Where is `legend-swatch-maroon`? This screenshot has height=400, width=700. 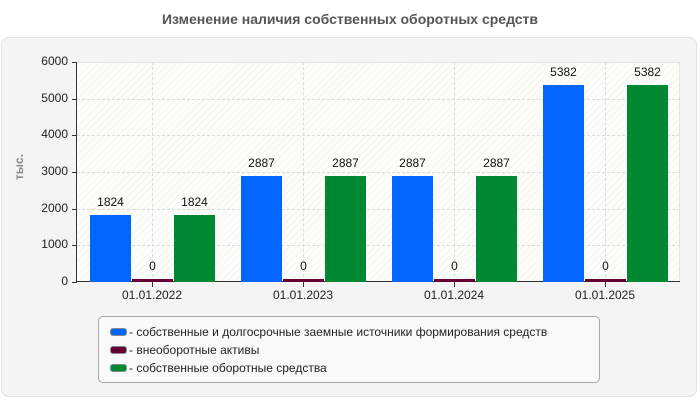
legend-swatch-maroon is located at coordinates (118, 350).